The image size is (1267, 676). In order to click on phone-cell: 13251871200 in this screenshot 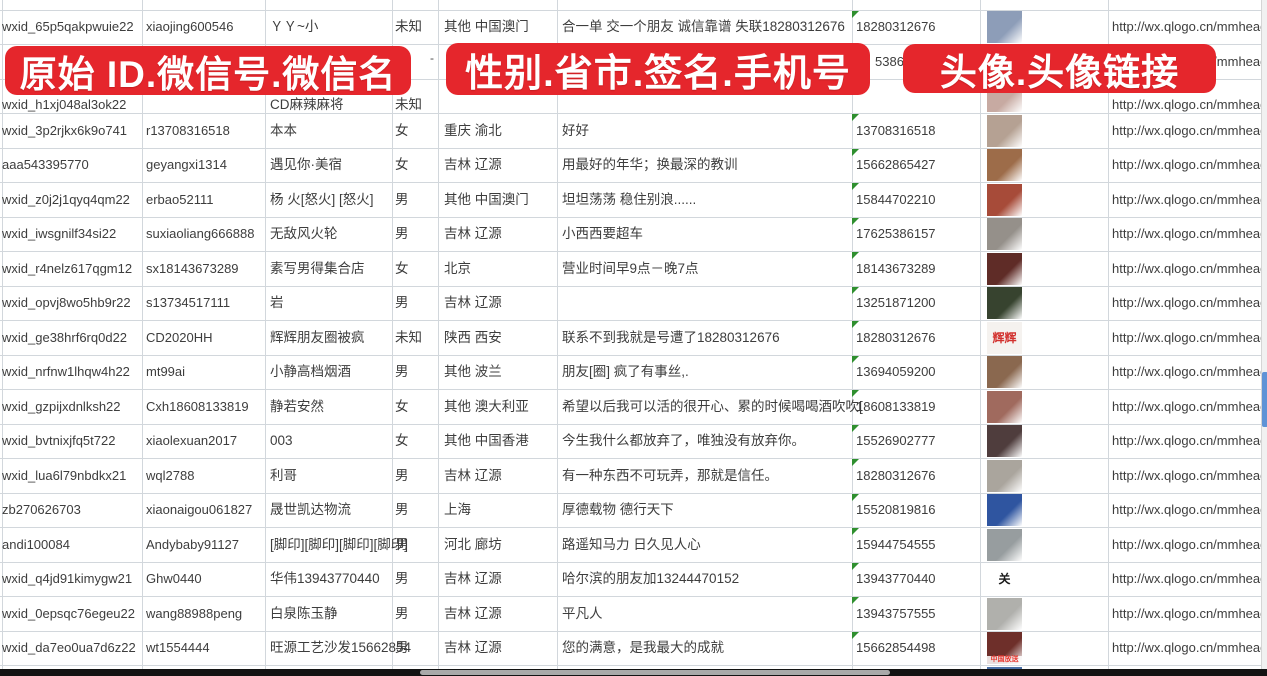, I will do `click(916, 303)`.